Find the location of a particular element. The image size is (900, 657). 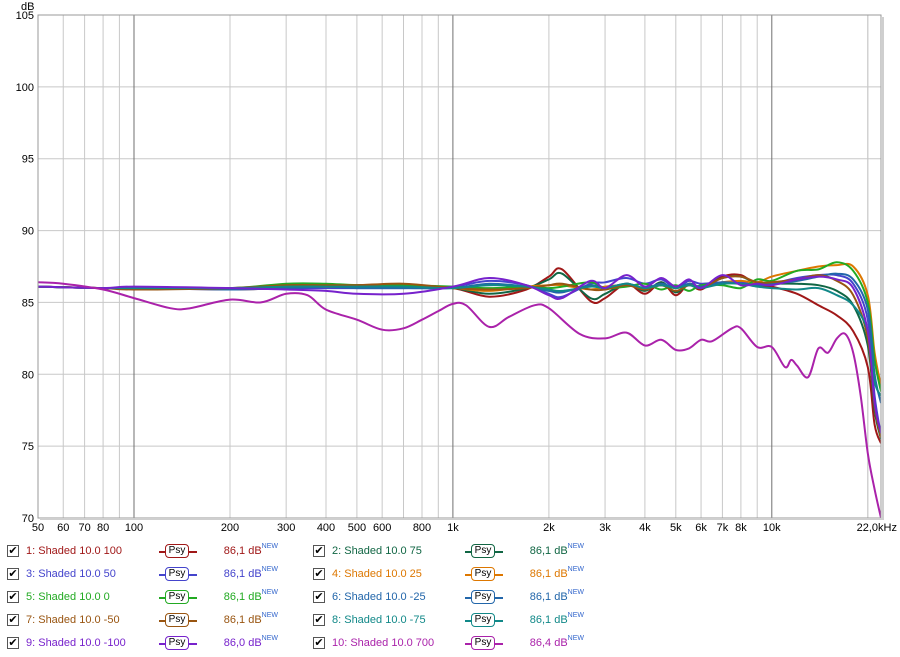

series-level-value: 86,4 dBNEW is located at coordinates (554, 642).